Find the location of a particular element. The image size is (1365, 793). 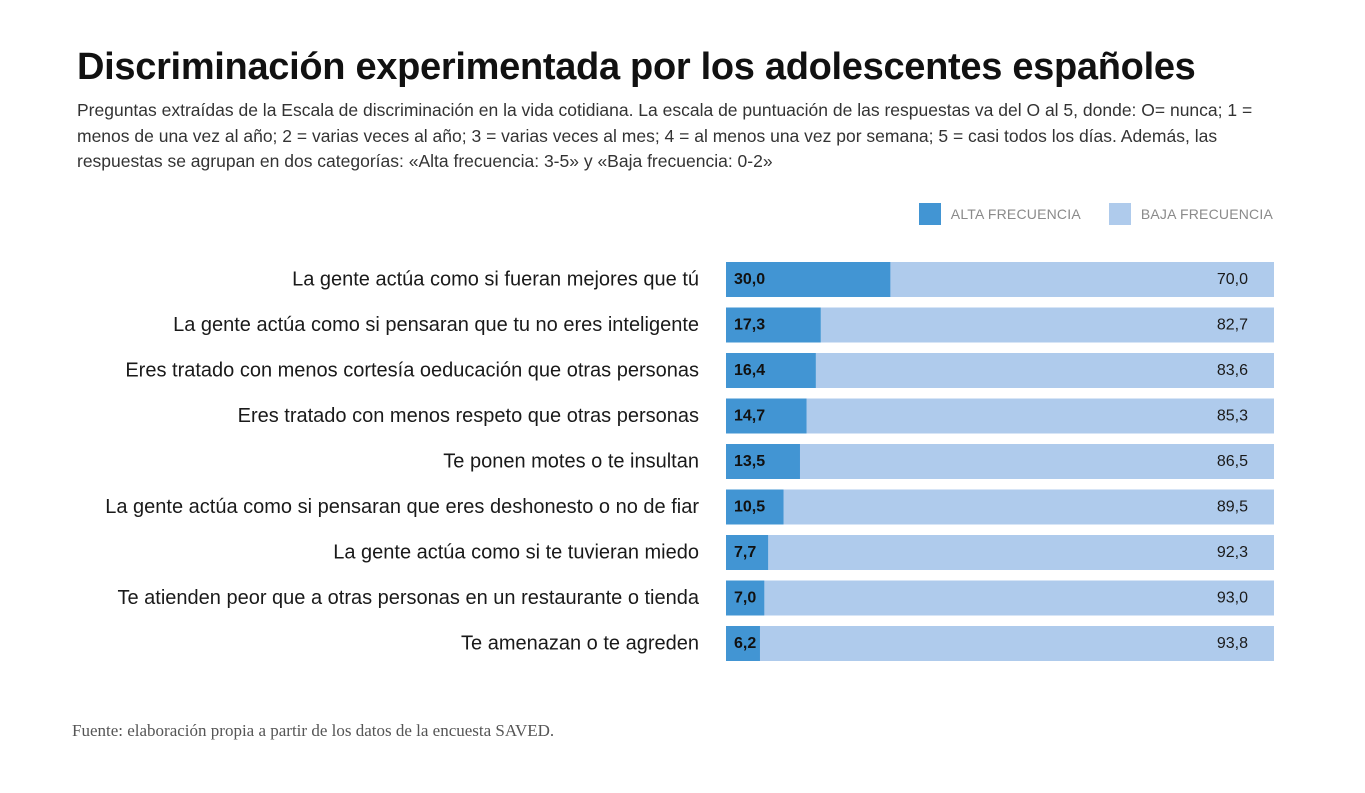

data-label-alta: 17,3 is located at coordinates (749, 325).